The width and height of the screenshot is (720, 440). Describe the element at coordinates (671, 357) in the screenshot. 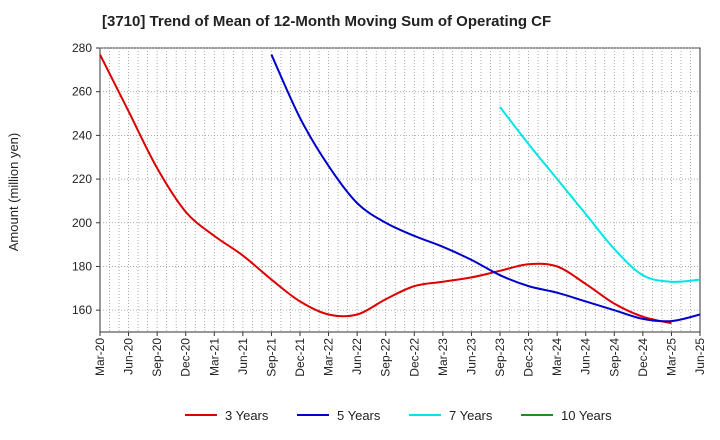

I see `x-tick-label: Mar-25` at that location.